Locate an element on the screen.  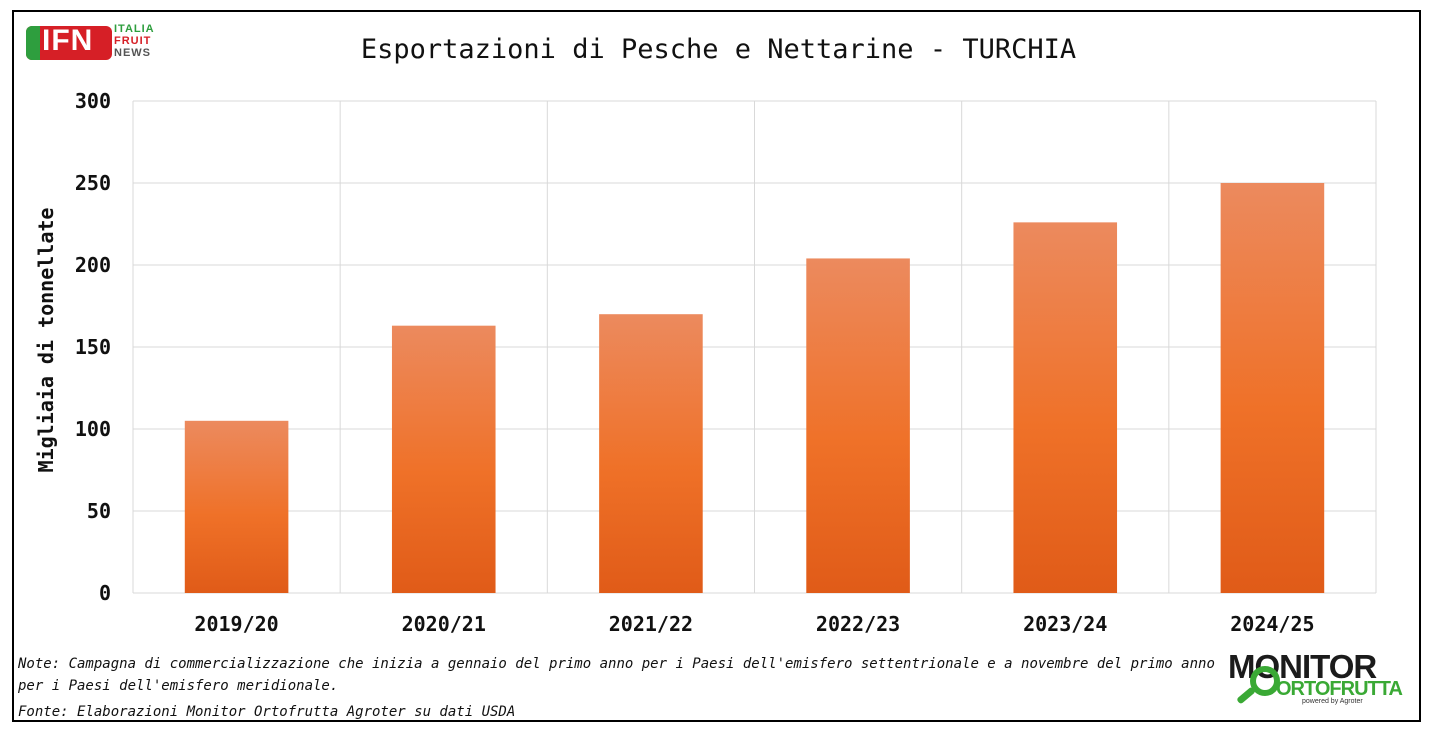
x-tick-label: 2024/25 is located at coordinates (1272, 624).